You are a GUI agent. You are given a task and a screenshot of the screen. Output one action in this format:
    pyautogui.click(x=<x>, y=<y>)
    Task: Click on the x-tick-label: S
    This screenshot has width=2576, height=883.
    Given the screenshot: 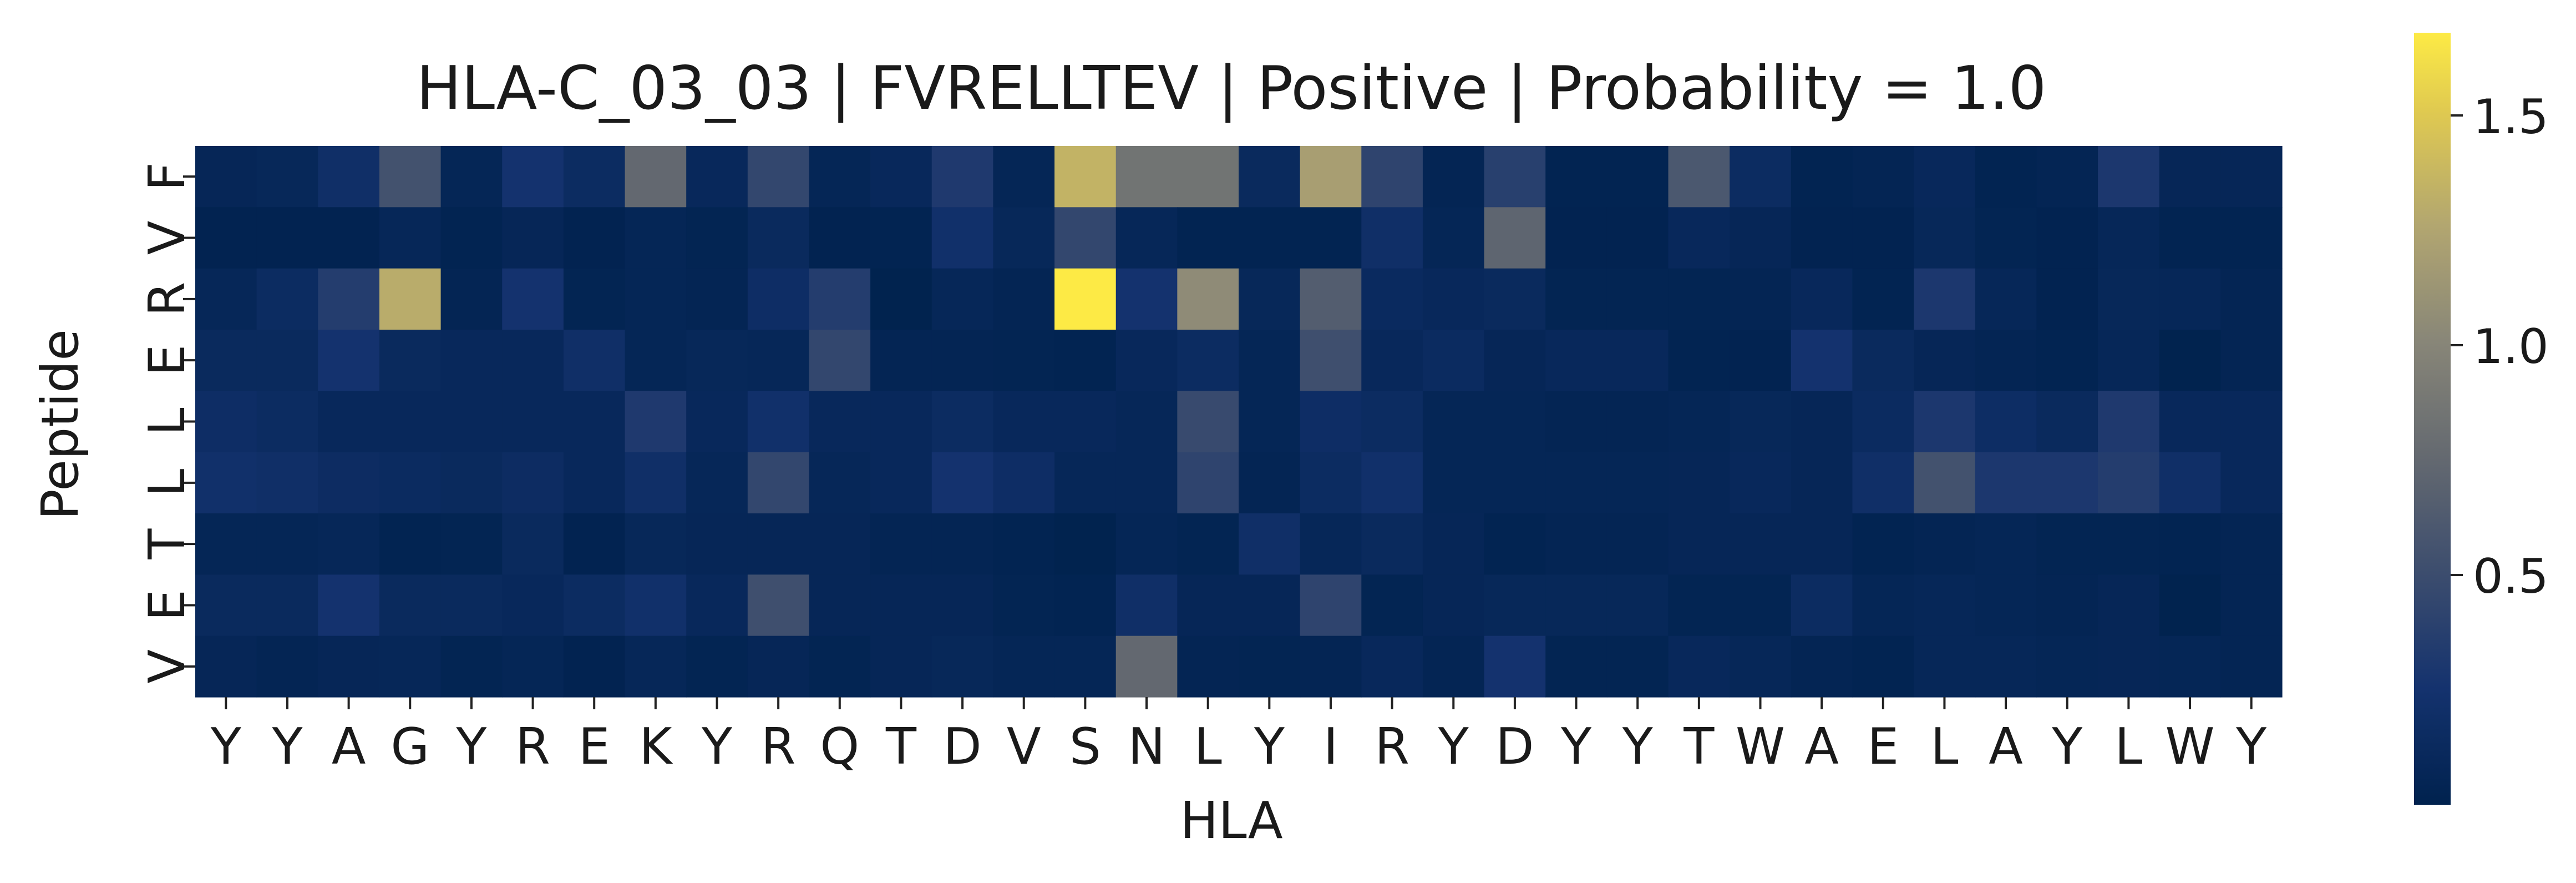 What is the action you would take?
    pyautogui.click(x=1085, y=747)
    